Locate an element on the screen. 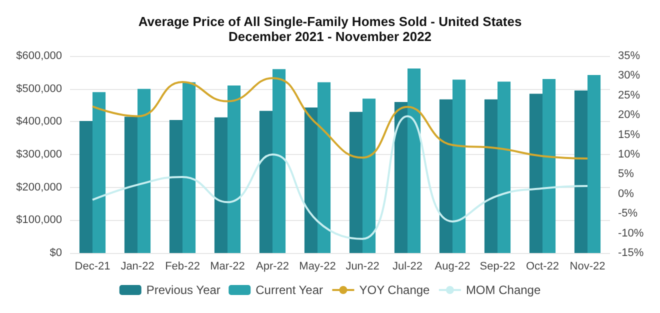 The width and height of the screenshot is (660, 313). y2-tick-label: -10% is located at coordinates (631, 233).